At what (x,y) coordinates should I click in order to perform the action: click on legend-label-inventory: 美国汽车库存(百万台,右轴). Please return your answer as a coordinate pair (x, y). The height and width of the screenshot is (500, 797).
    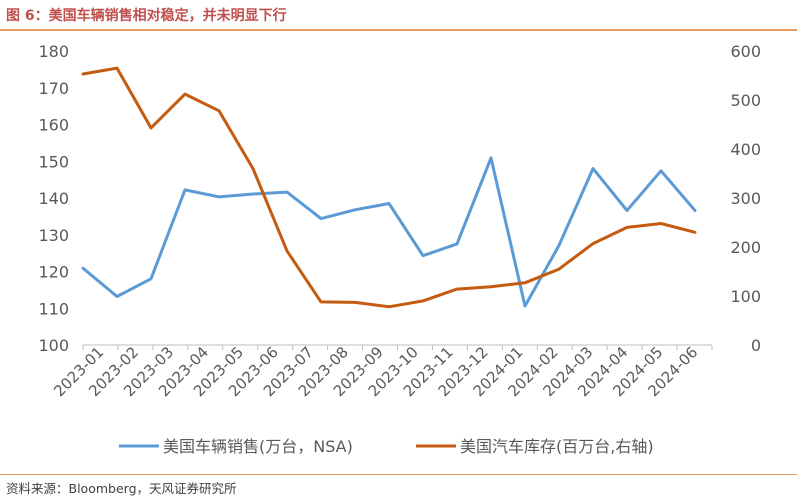
    Looking at the image, I should click on (557, 446).